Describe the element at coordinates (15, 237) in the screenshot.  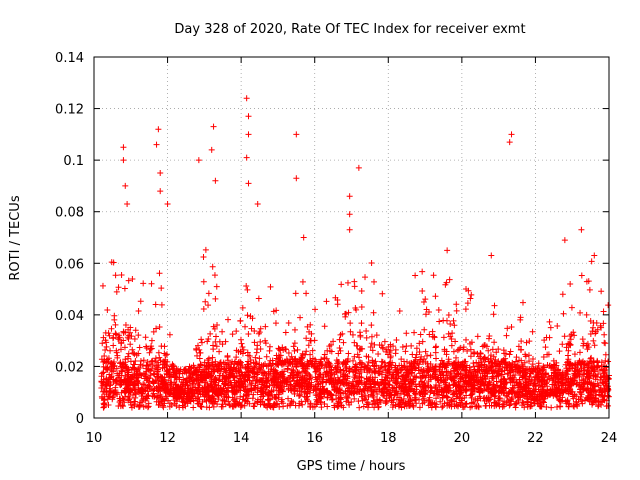
I see `y-axis-label: ROTI / TECUs` at that location.